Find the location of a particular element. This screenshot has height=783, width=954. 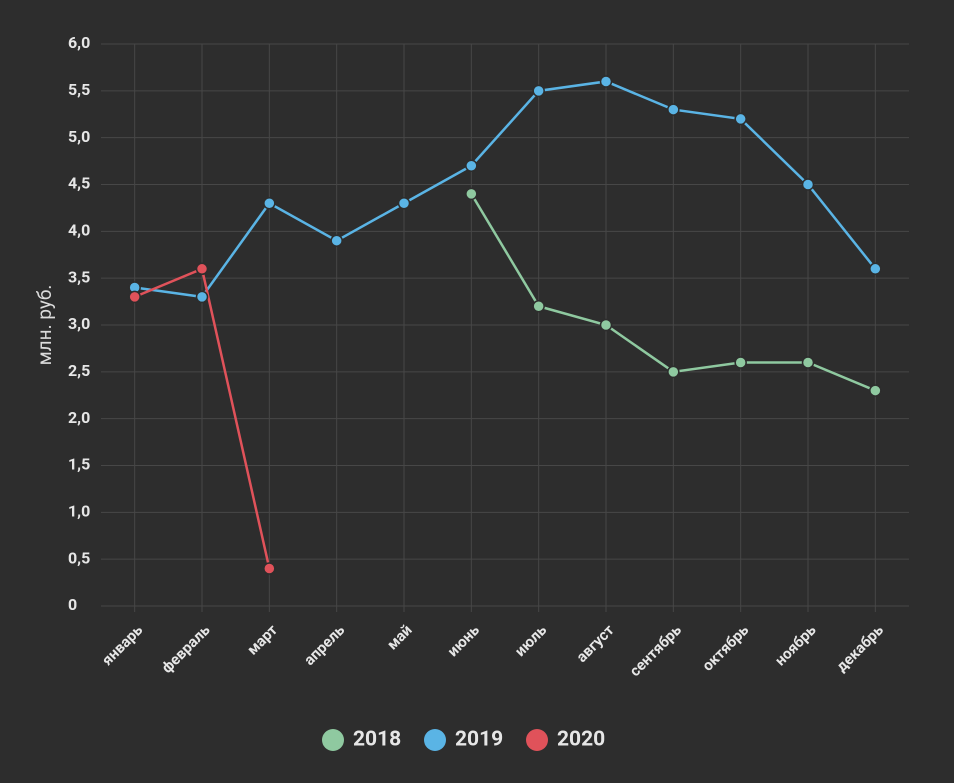

y-tick-label: 4,0 is located at coordinates (79, 230).